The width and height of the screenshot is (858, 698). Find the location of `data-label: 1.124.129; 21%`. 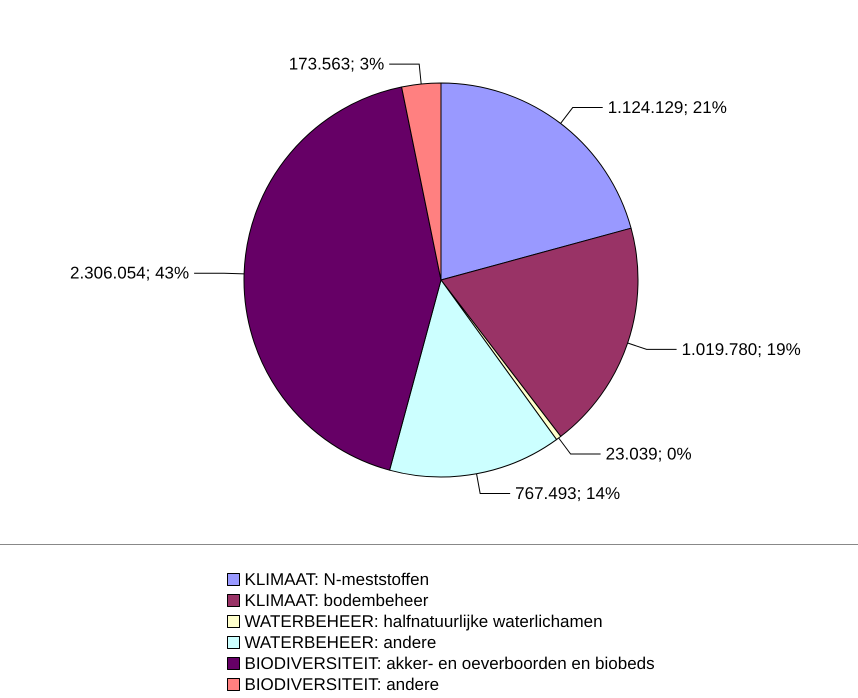

data-label: 1.124.129; 21% is located at coordinates (667, 108).